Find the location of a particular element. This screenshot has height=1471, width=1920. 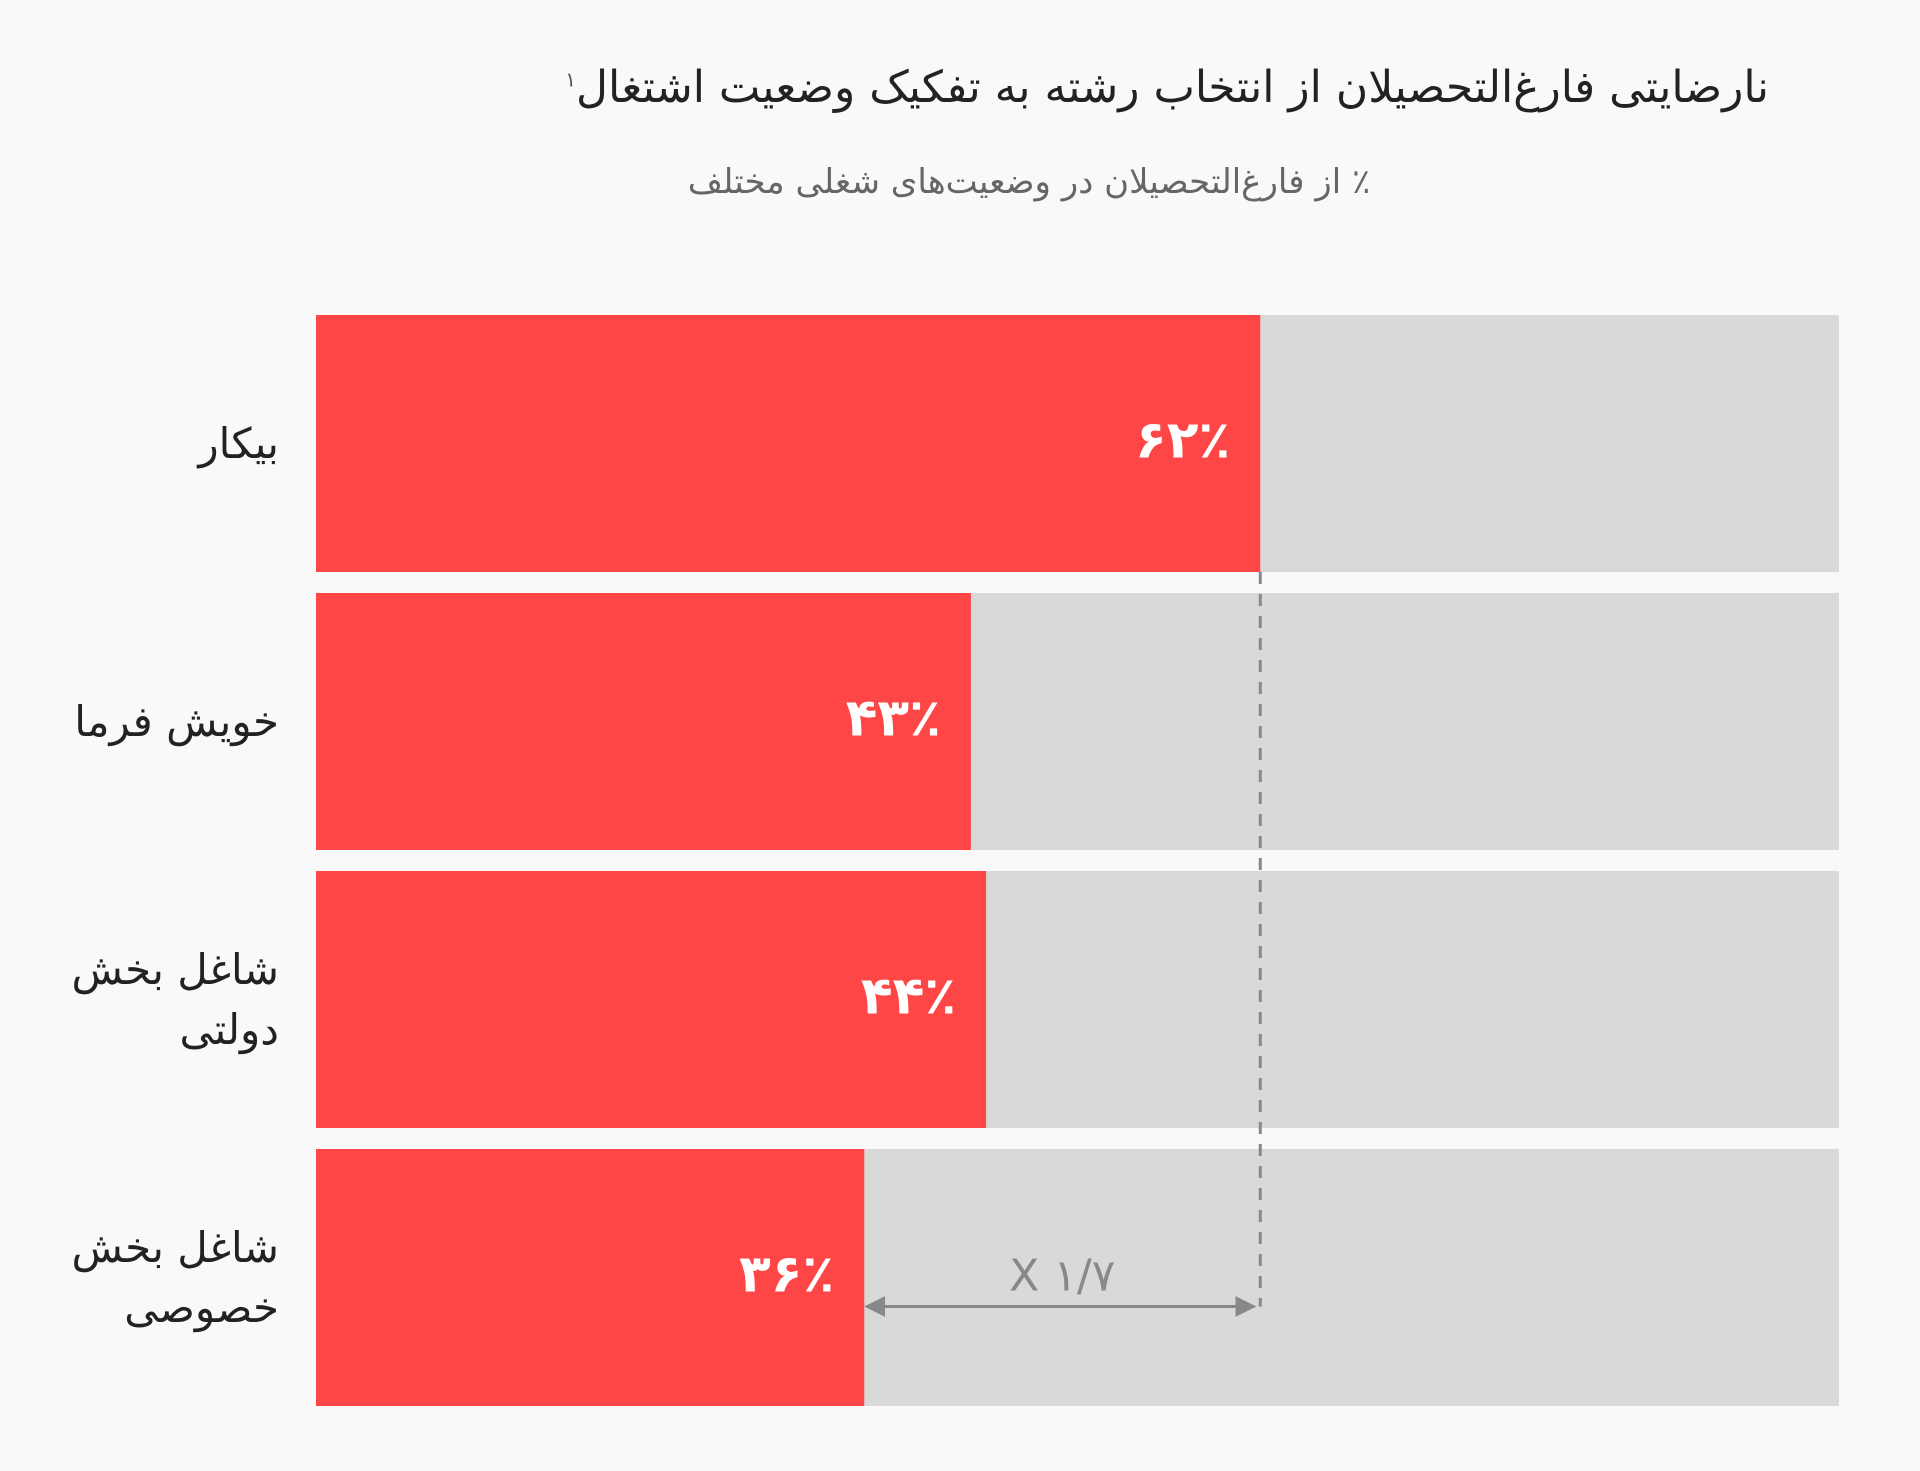

title-footnote: ۱ is located at coordinates (570, 79).